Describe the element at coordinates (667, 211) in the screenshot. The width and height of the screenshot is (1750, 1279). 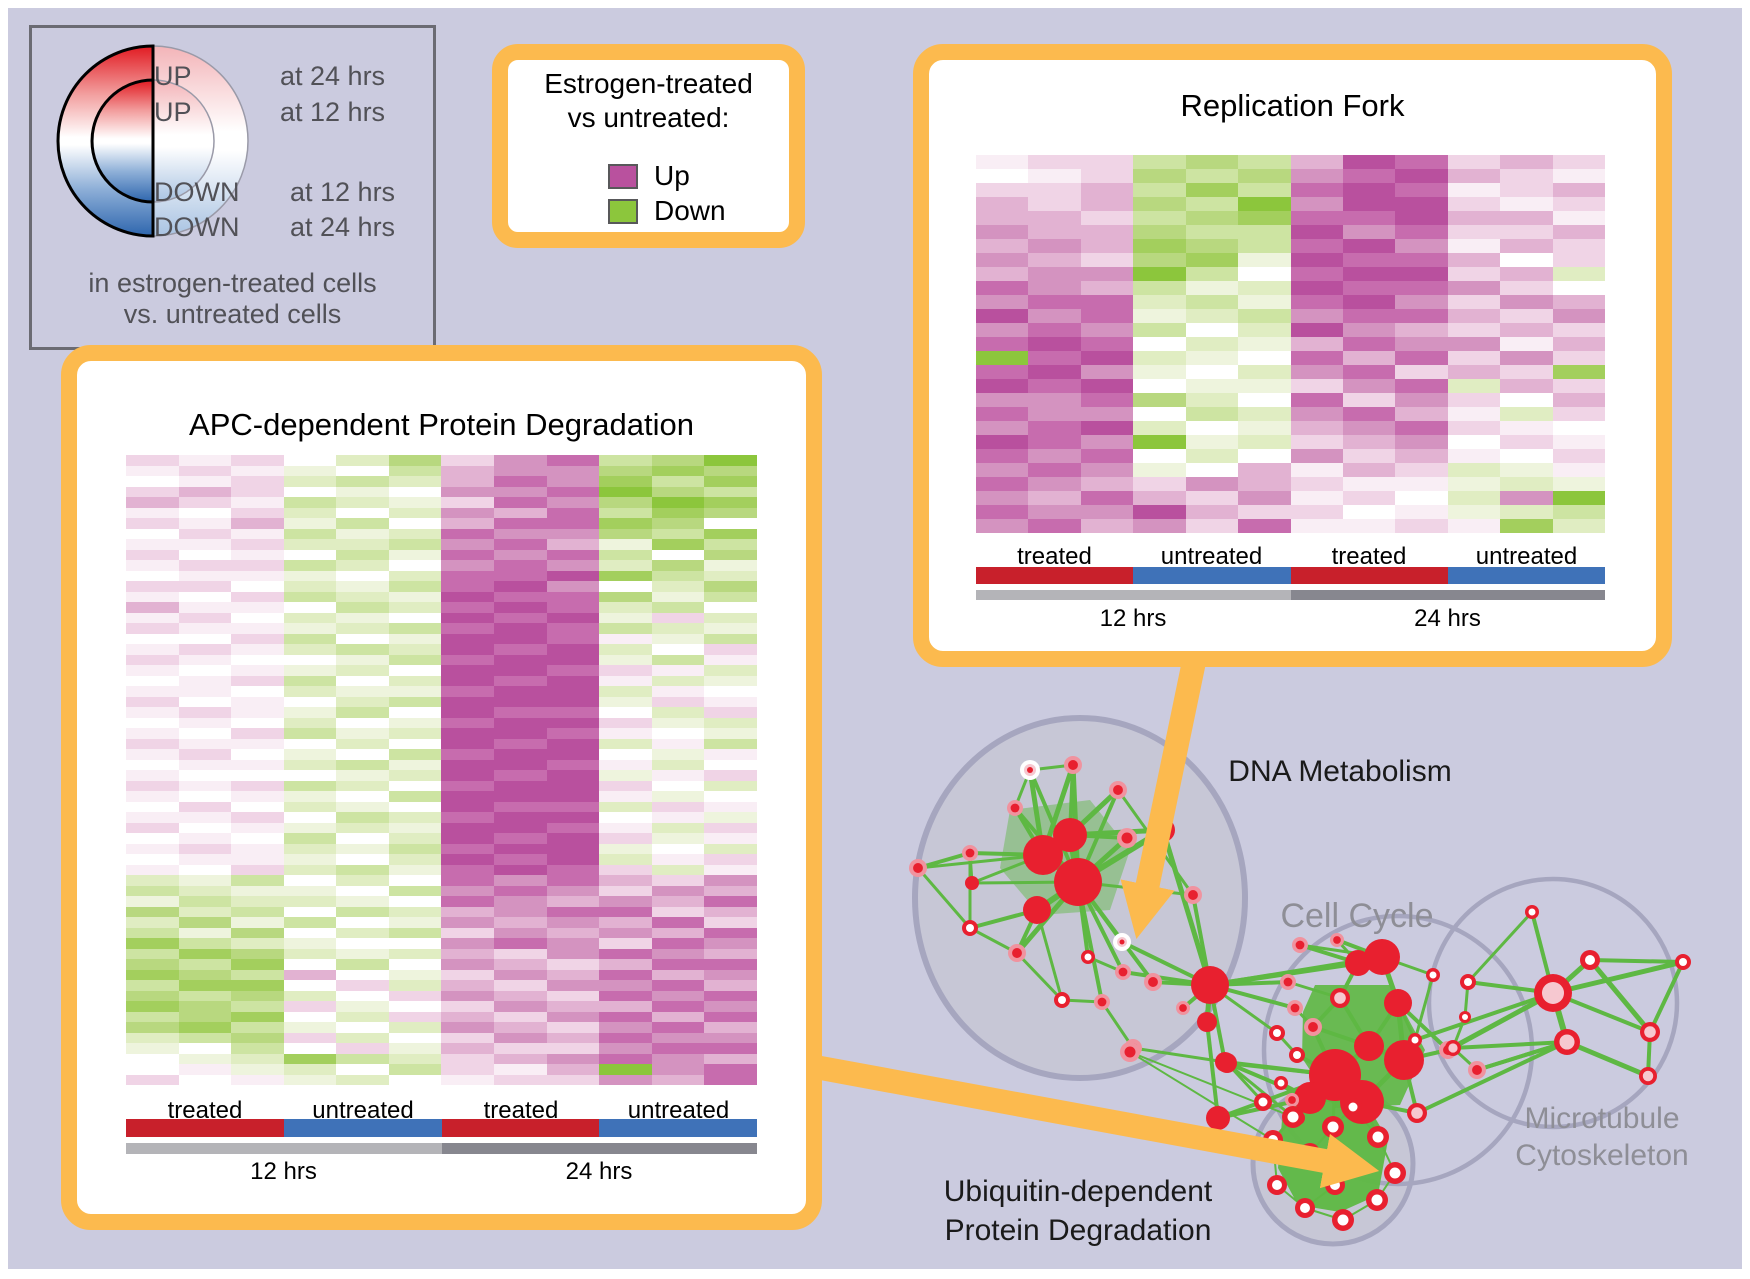
I see `color-key-down-row: Down` at that location.